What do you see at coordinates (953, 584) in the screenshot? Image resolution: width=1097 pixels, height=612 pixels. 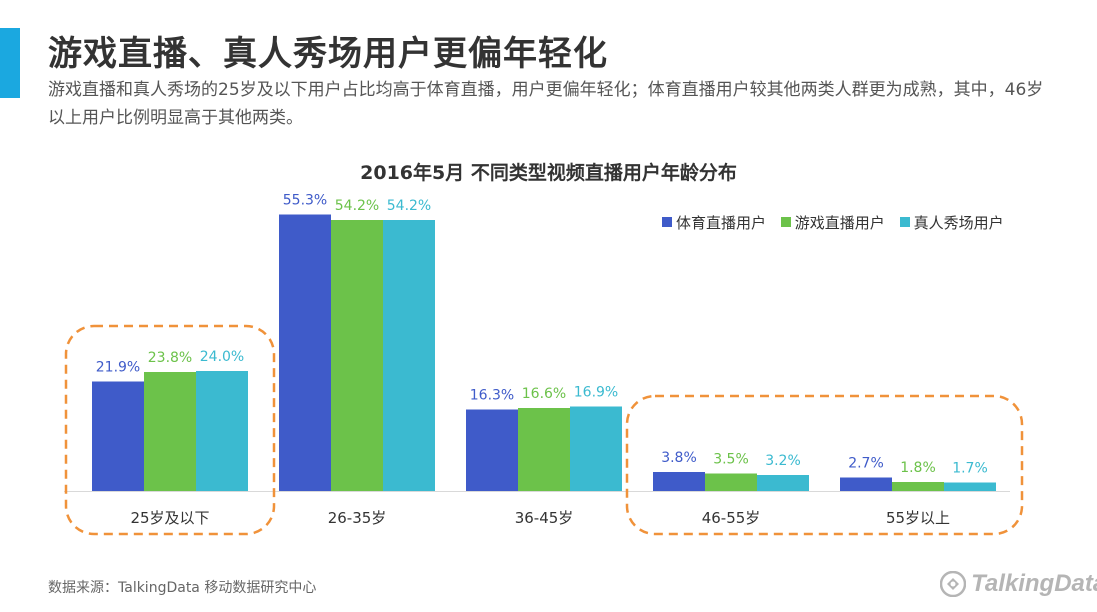 I see `logo-mark-icon` at bounding box center [953, 584].